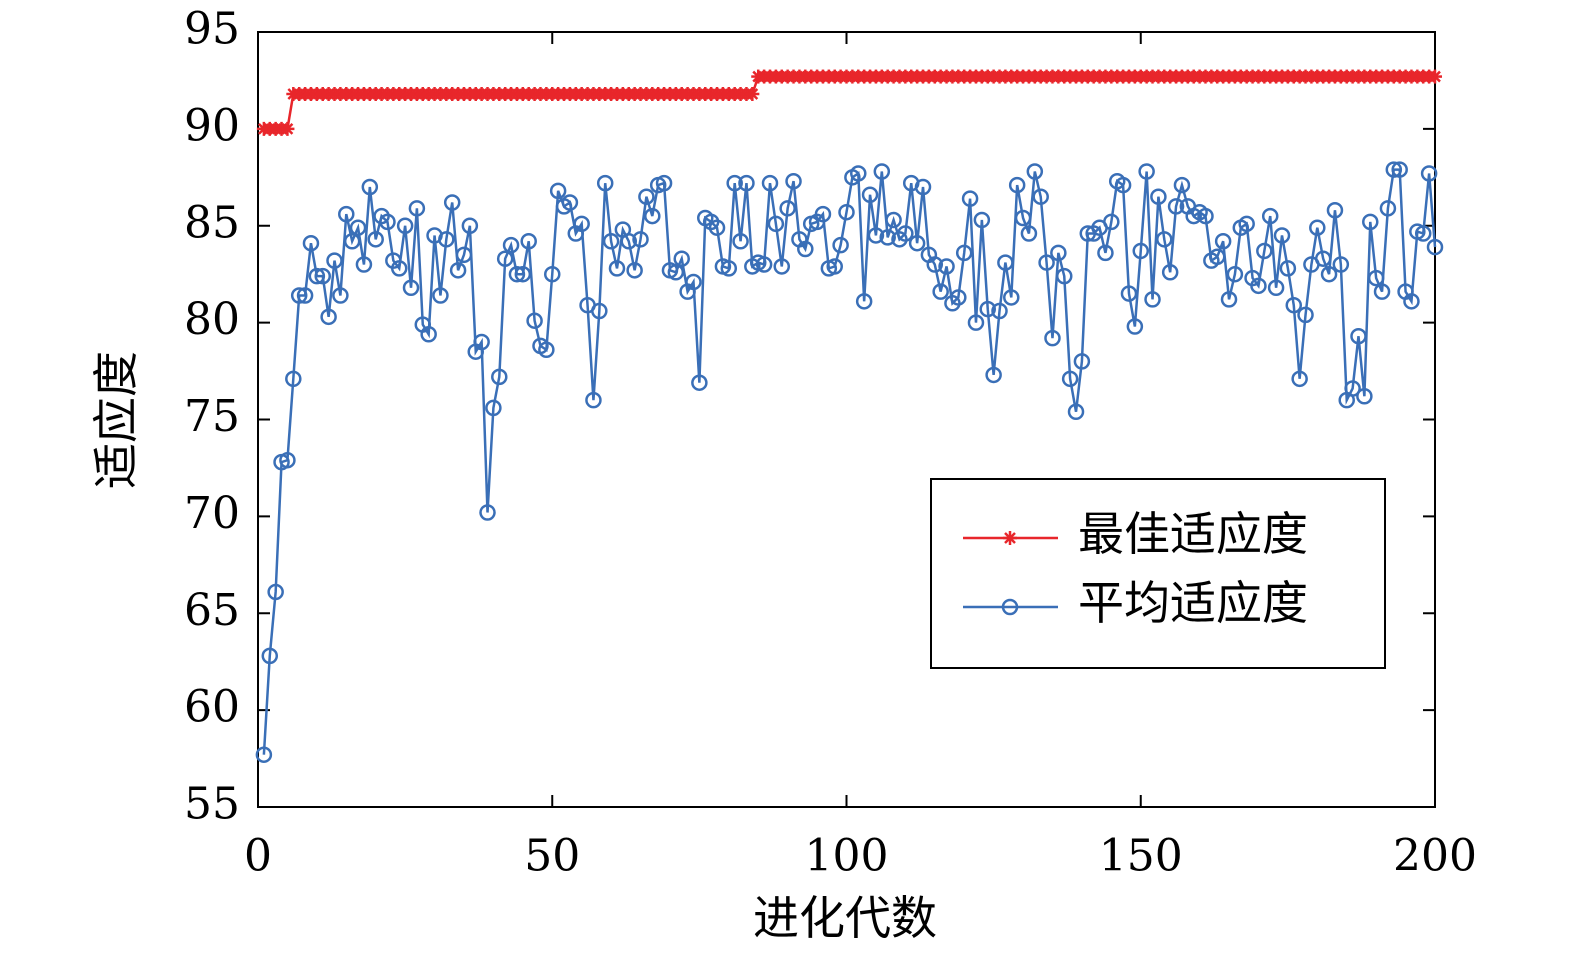 This screenshot has width=1575, height=954. I want to click on y-tick-label: 80, so click(212, 319).